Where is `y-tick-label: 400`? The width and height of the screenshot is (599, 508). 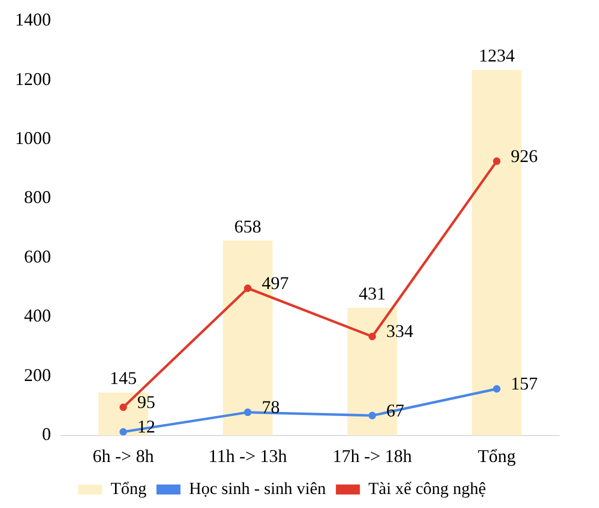 y-tick-label: 400 is located at coordinates (37, 316).